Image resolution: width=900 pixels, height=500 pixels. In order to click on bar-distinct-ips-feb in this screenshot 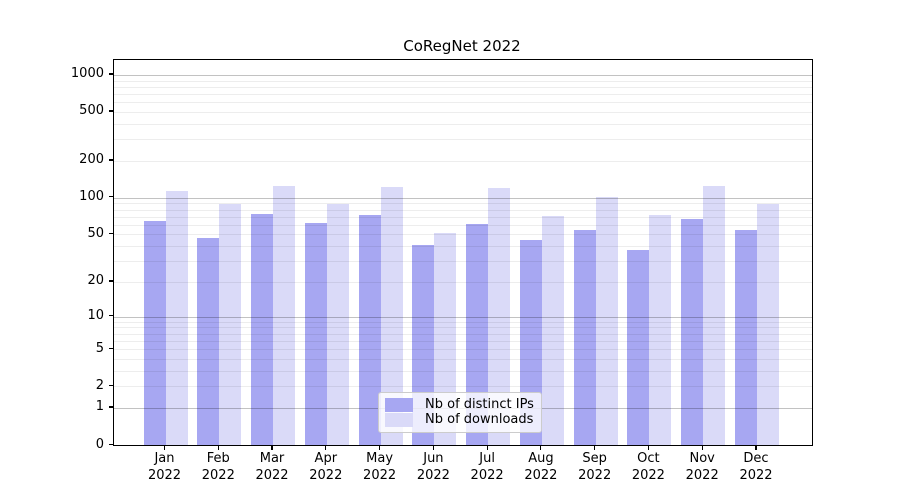, I will do `click(208, 341)`.